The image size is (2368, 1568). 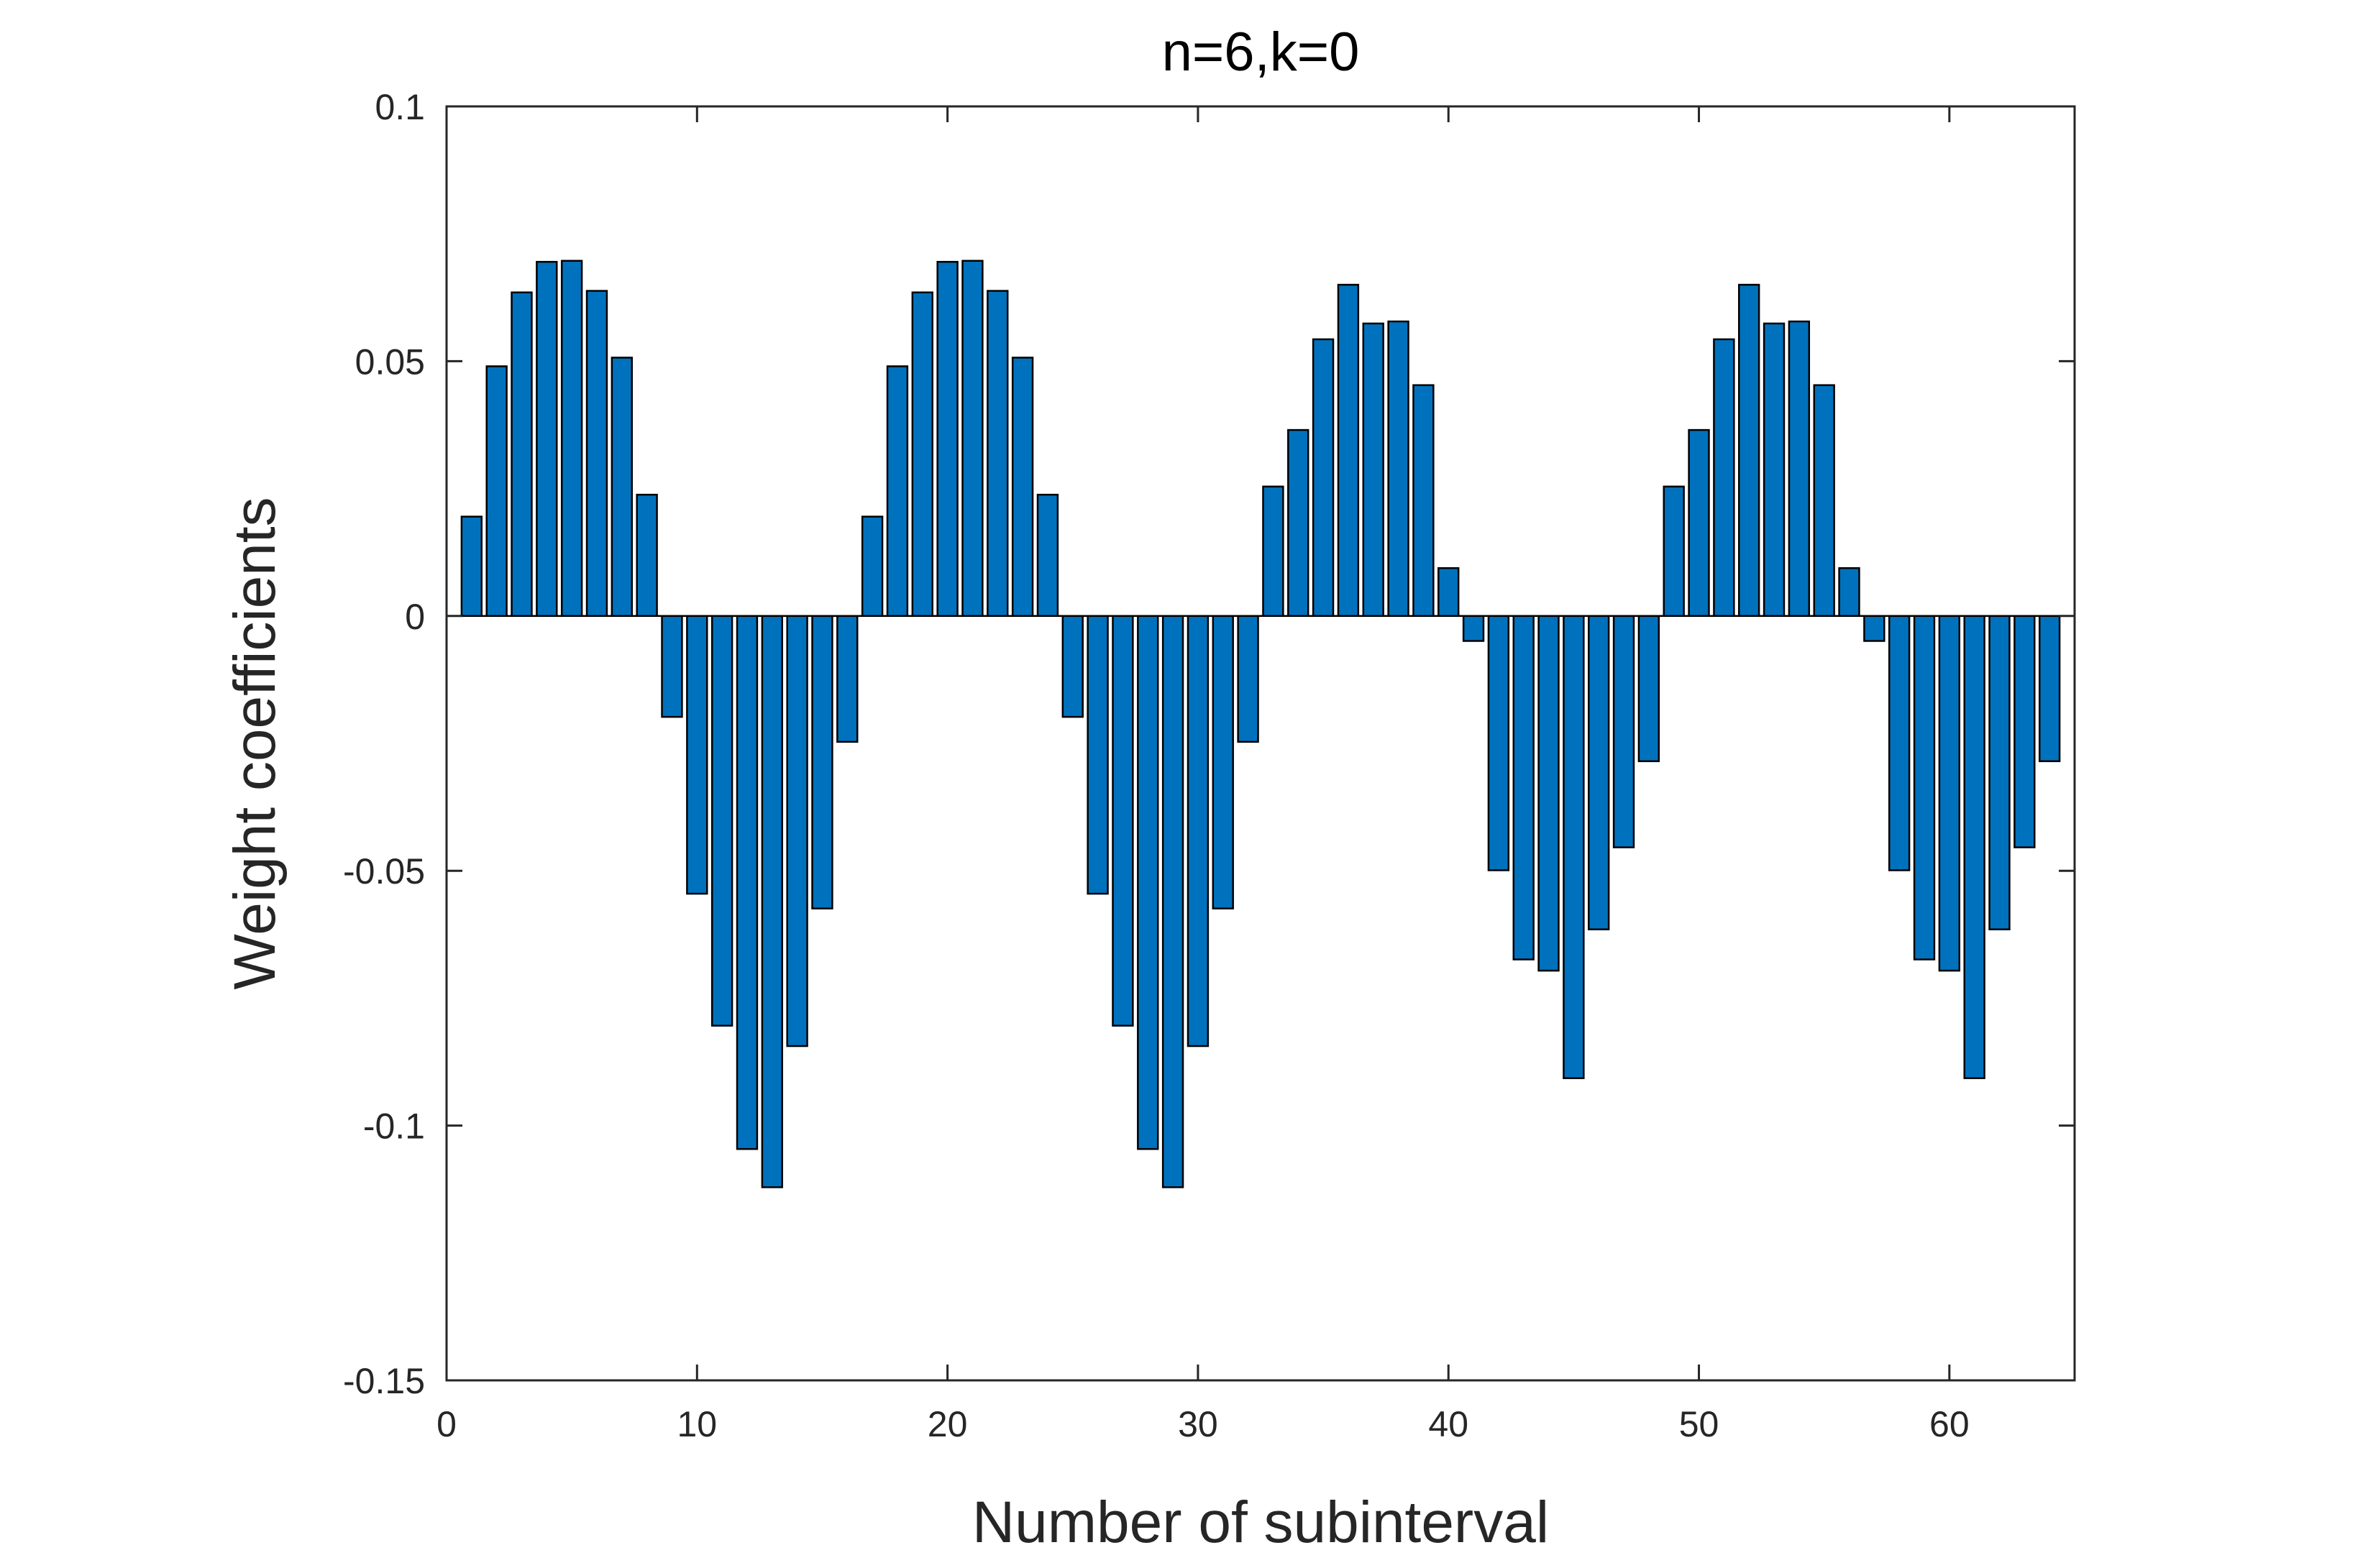 What do you see at coordinates (1949, 1424) in the screenshot?
I see `x-tick-label: 60` at bounding box center [1949, 1424].